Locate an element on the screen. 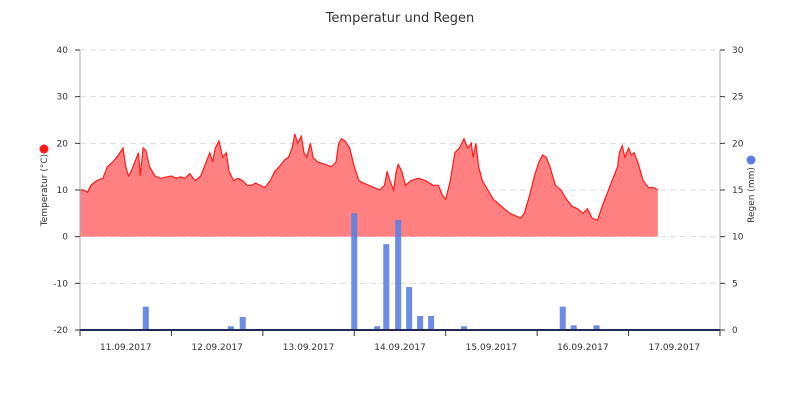 The image size is (800, 400). chart-title: Temperatur und Regen is located at coordinates (400, 18).